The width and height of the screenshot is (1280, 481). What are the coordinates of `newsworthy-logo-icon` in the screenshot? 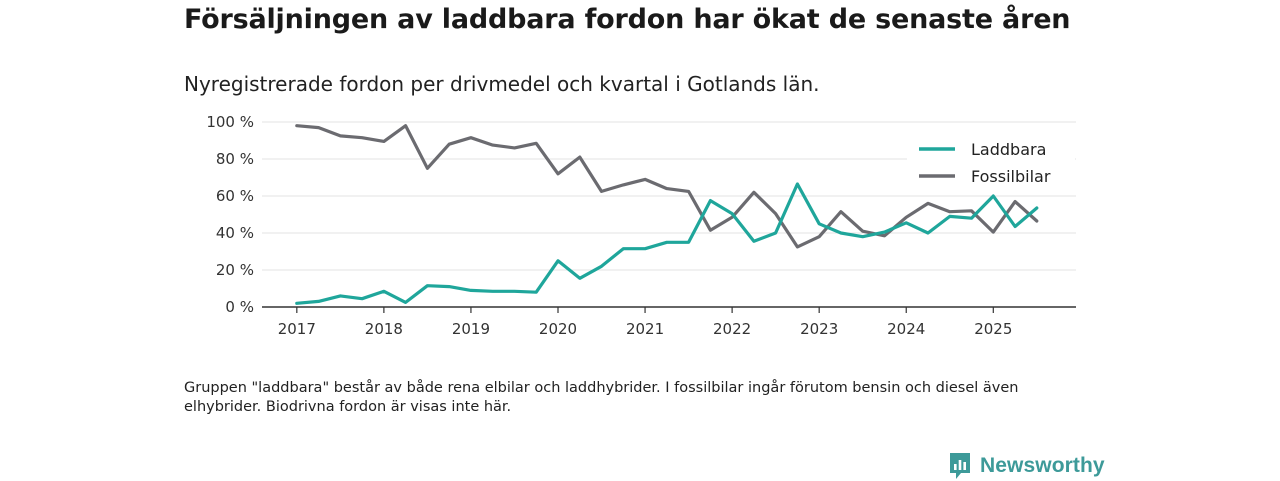 It's located at (960, 466).